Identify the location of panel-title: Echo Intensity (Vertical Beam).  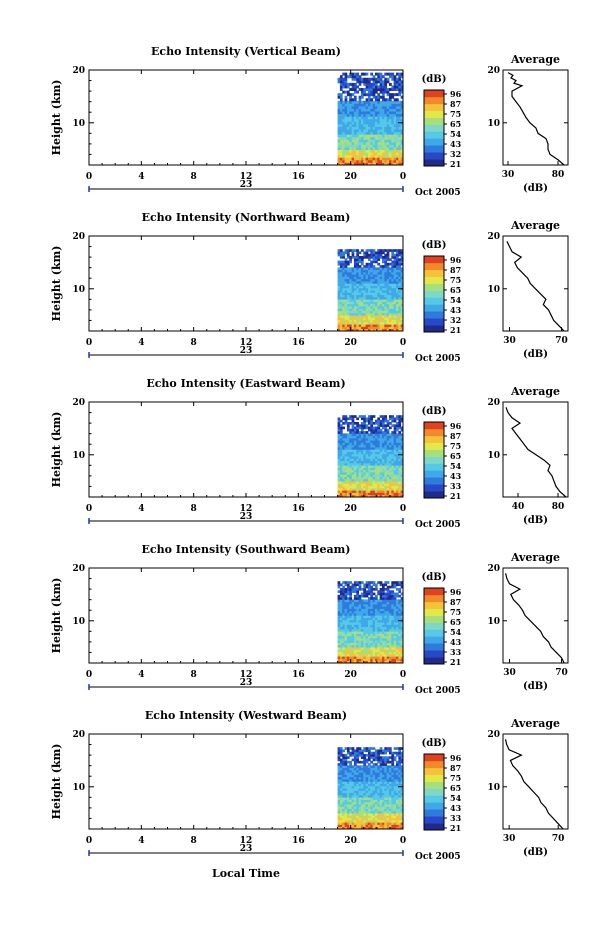
(246, 51).